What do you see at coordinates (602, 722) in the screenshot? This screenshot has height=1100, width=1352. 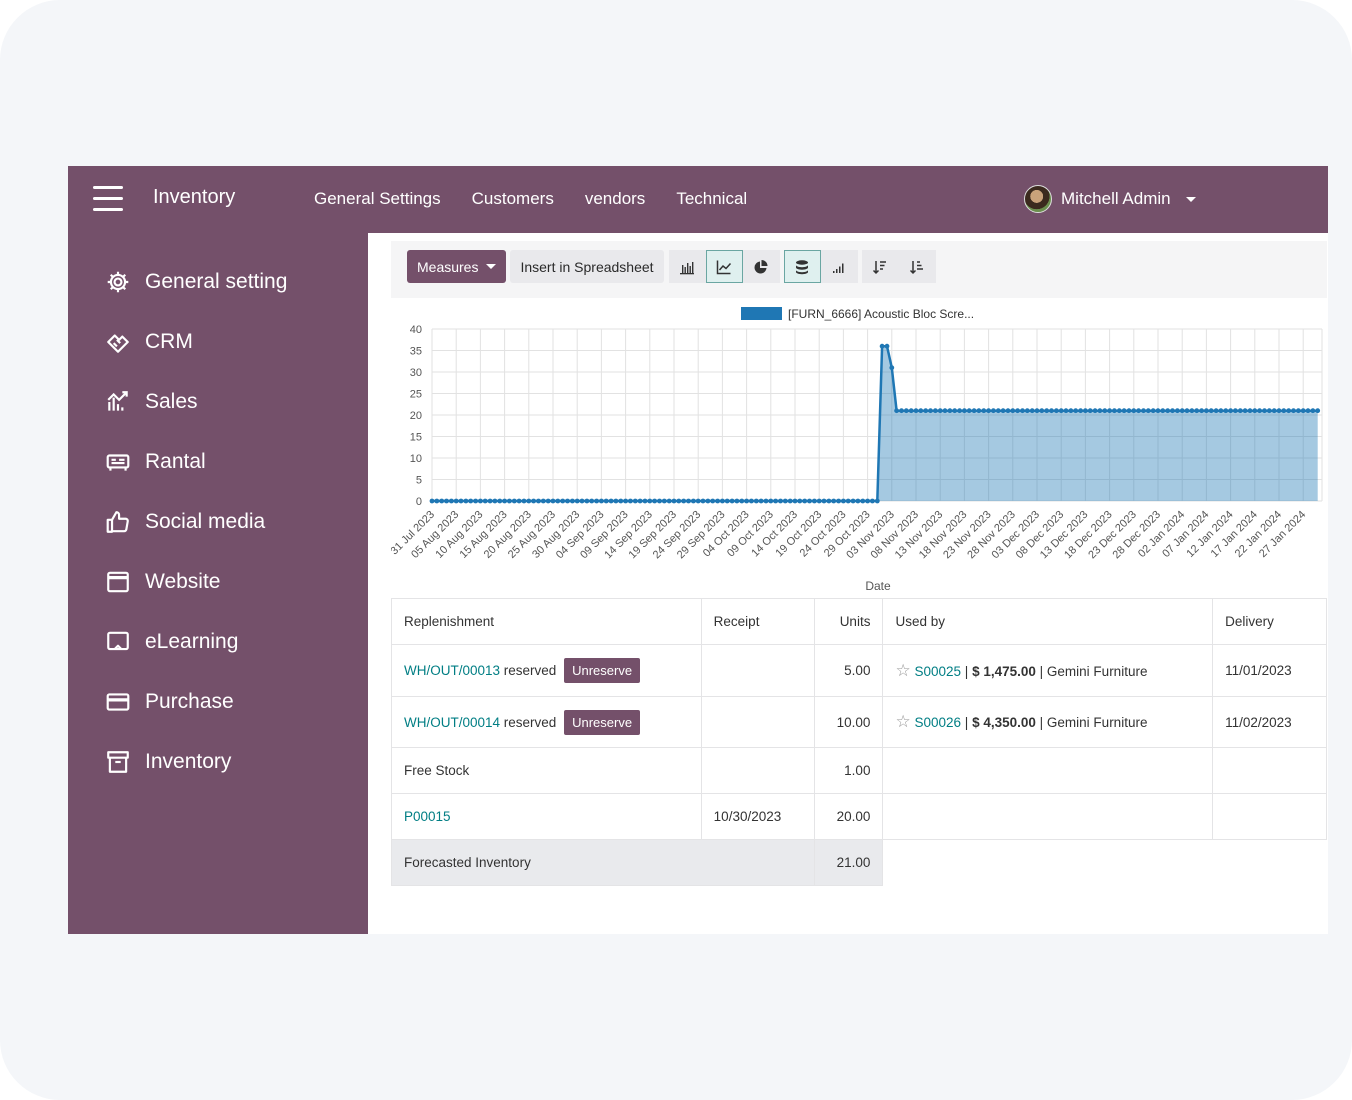 I see `unreserve-button: Unreserve` at bounding box center [602, 722].